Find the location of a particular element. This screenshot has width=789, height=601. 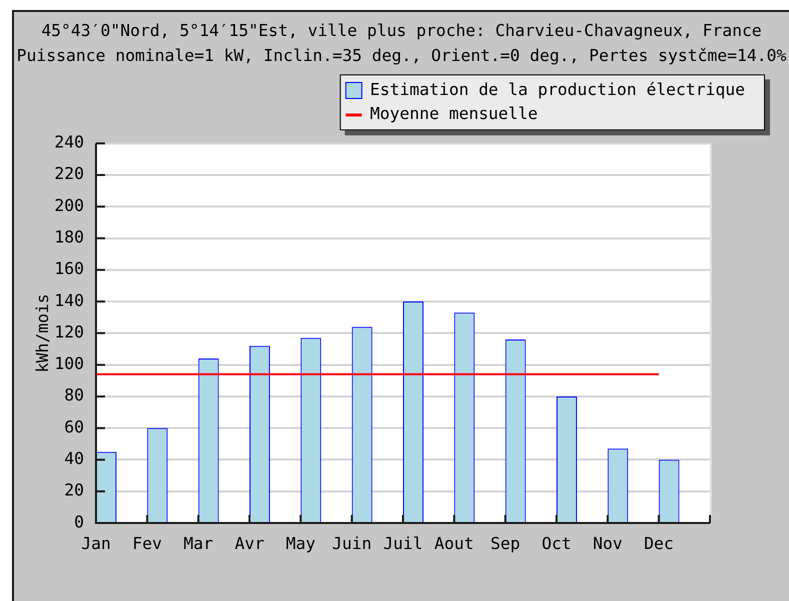

y-tick-label: 240 is located at coordinates (69, 142).